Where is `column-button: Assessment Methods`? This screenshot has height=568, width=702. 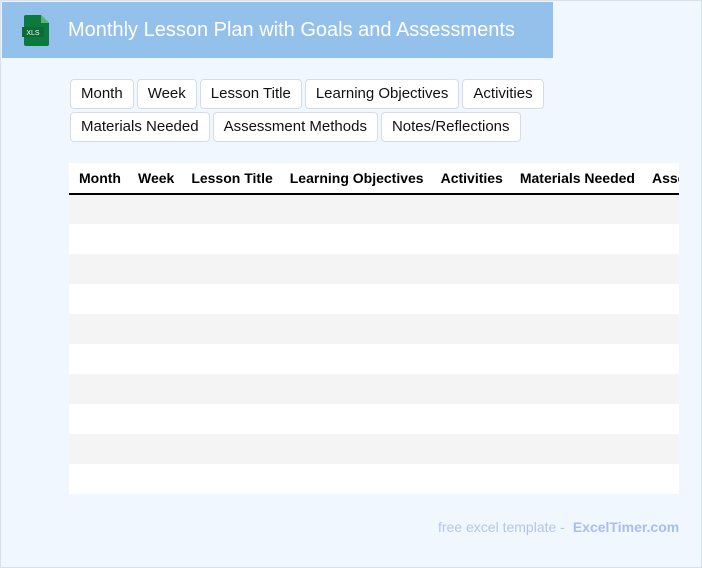 column-button: Assessment Methods is located at coordinates (295, 127).